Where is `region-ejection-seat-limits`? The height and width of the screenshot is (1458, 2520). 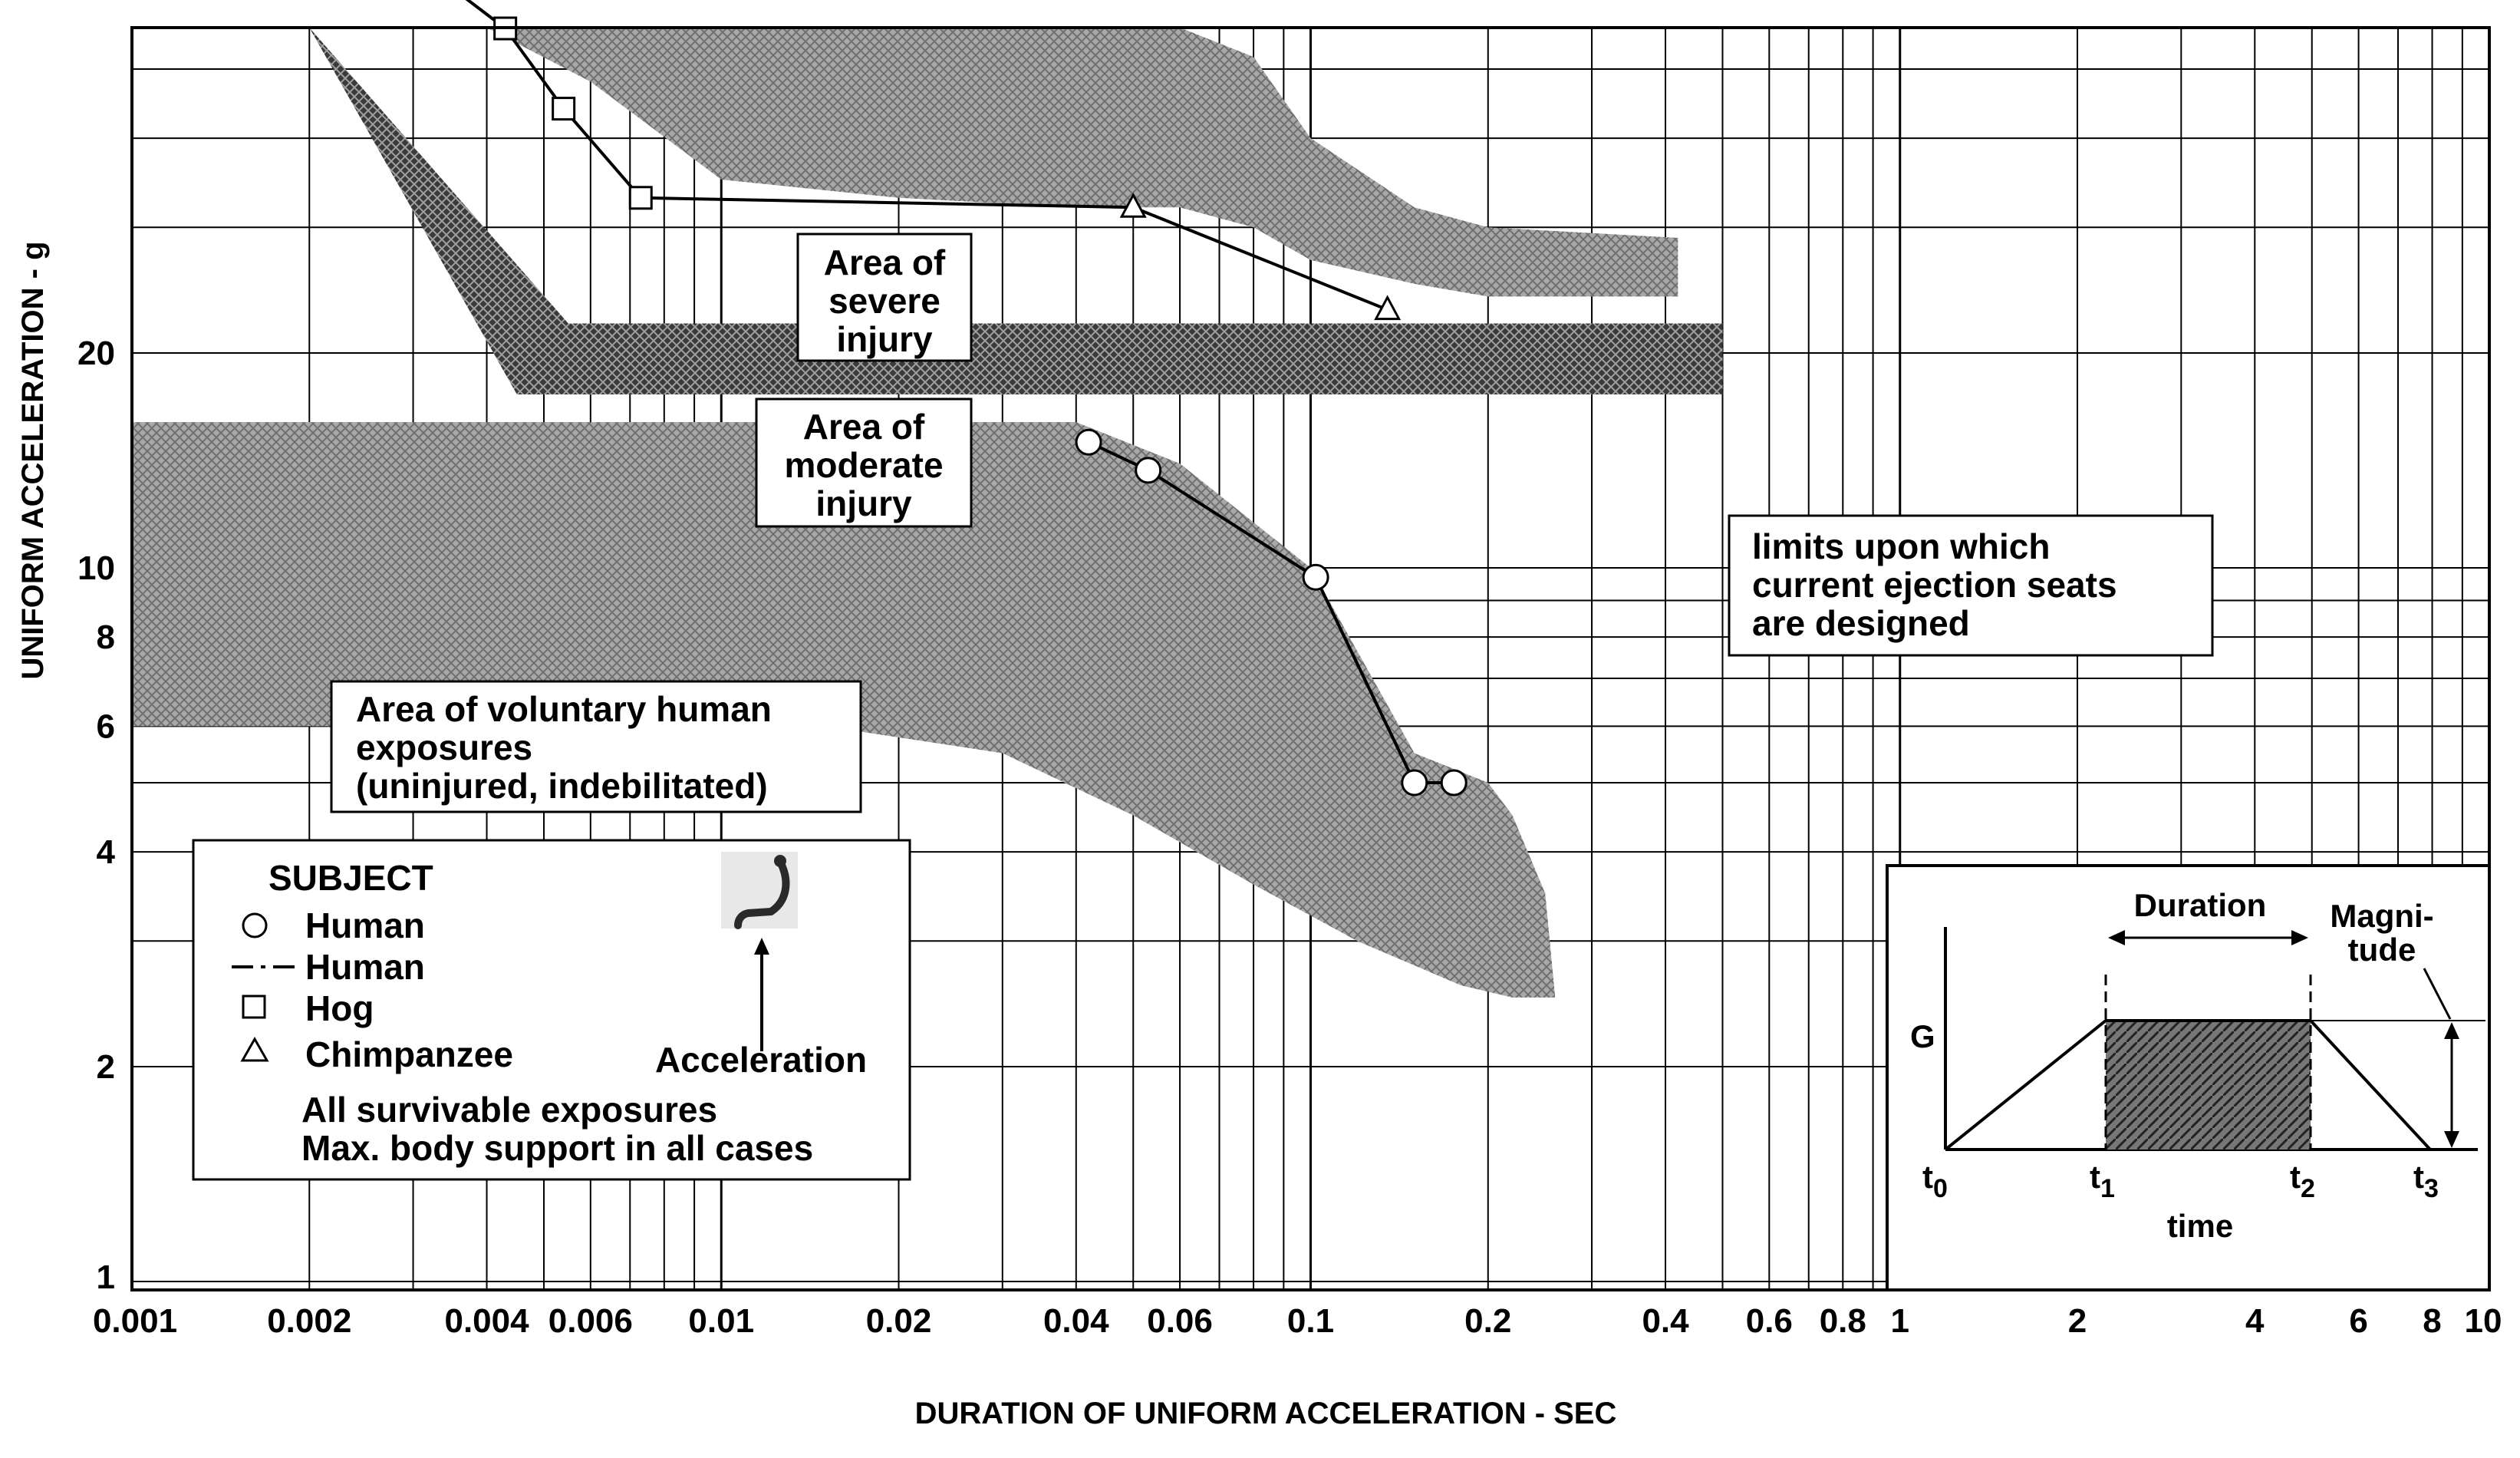 region-ejection-seat-limits is located at coordinates (1016, 211).